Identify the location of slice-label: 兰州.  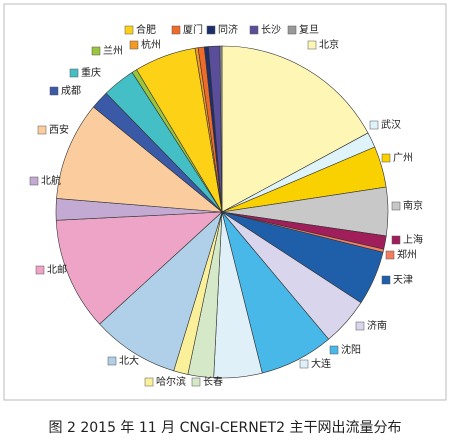
(113, 50).